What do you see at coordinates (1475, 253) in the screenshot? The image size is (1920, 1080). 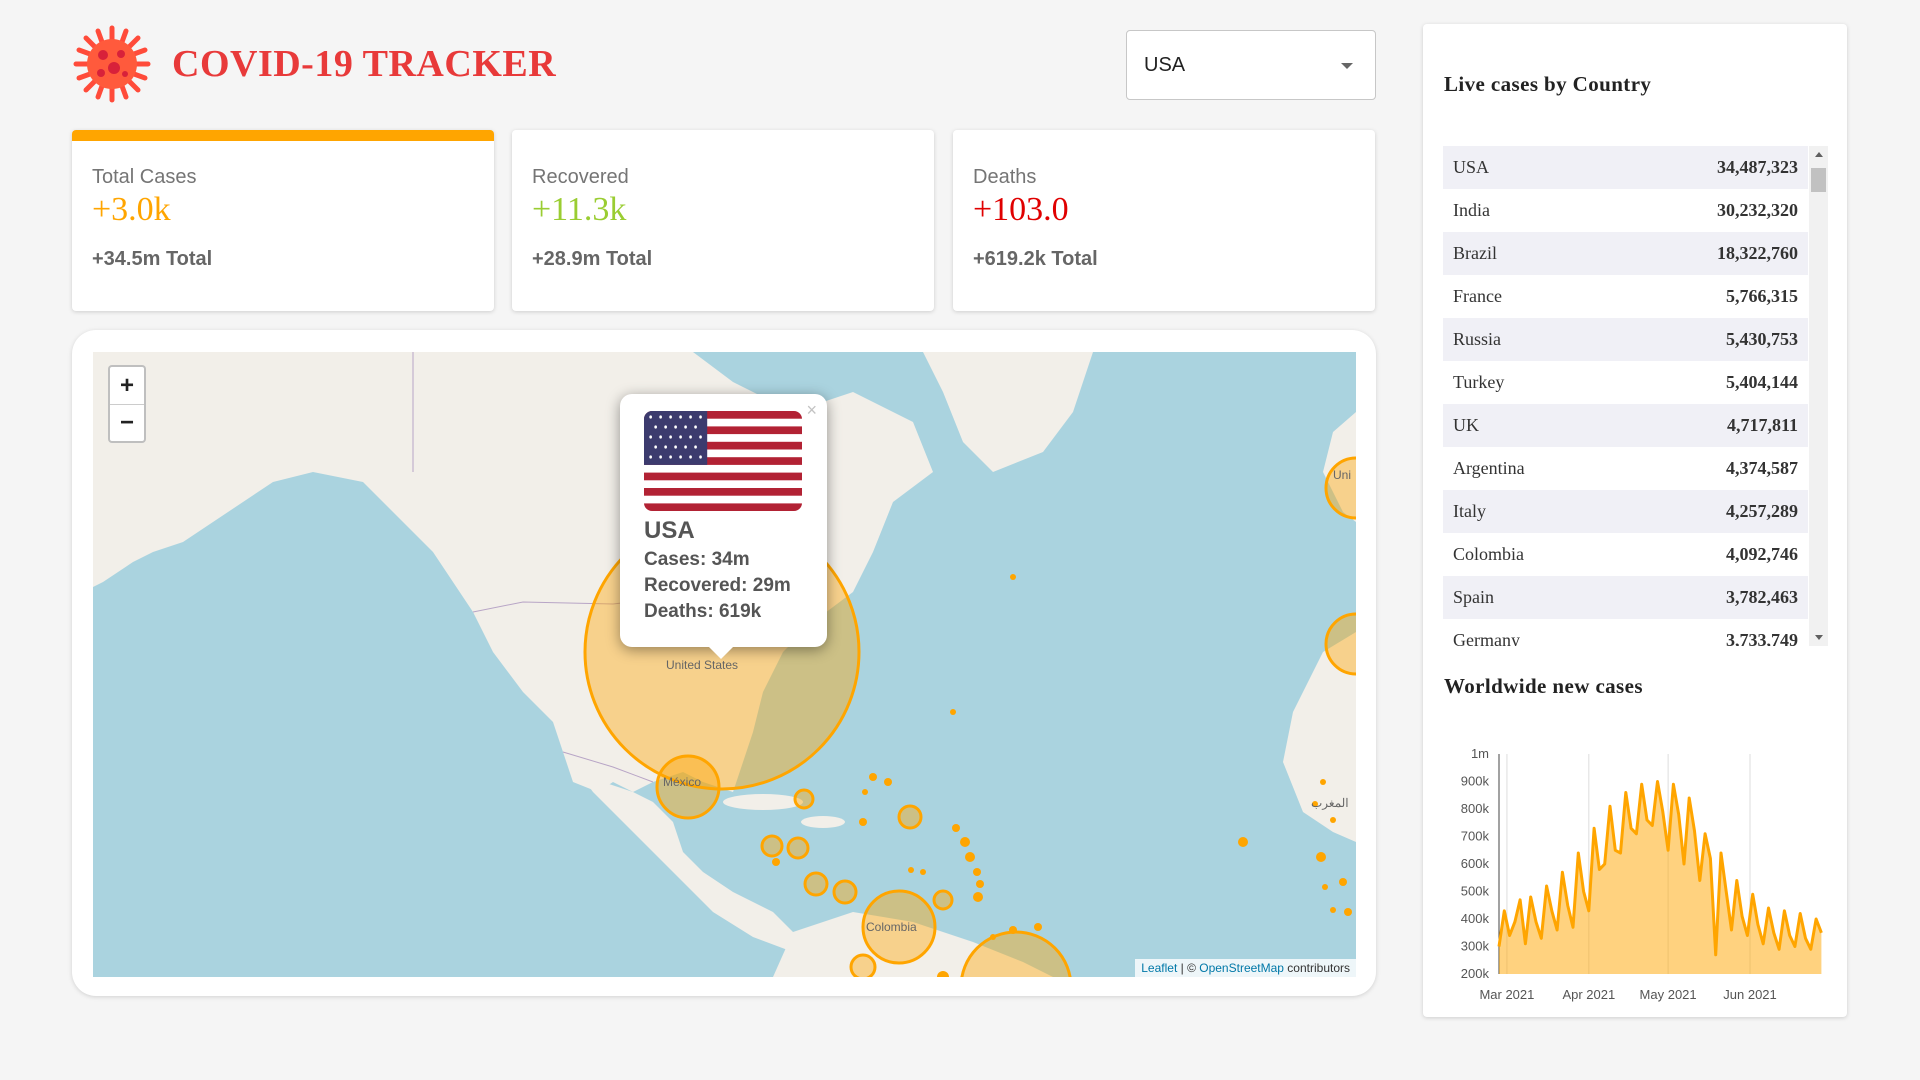 I see `row-country: Brazil` at bounding box center [1475, 253].